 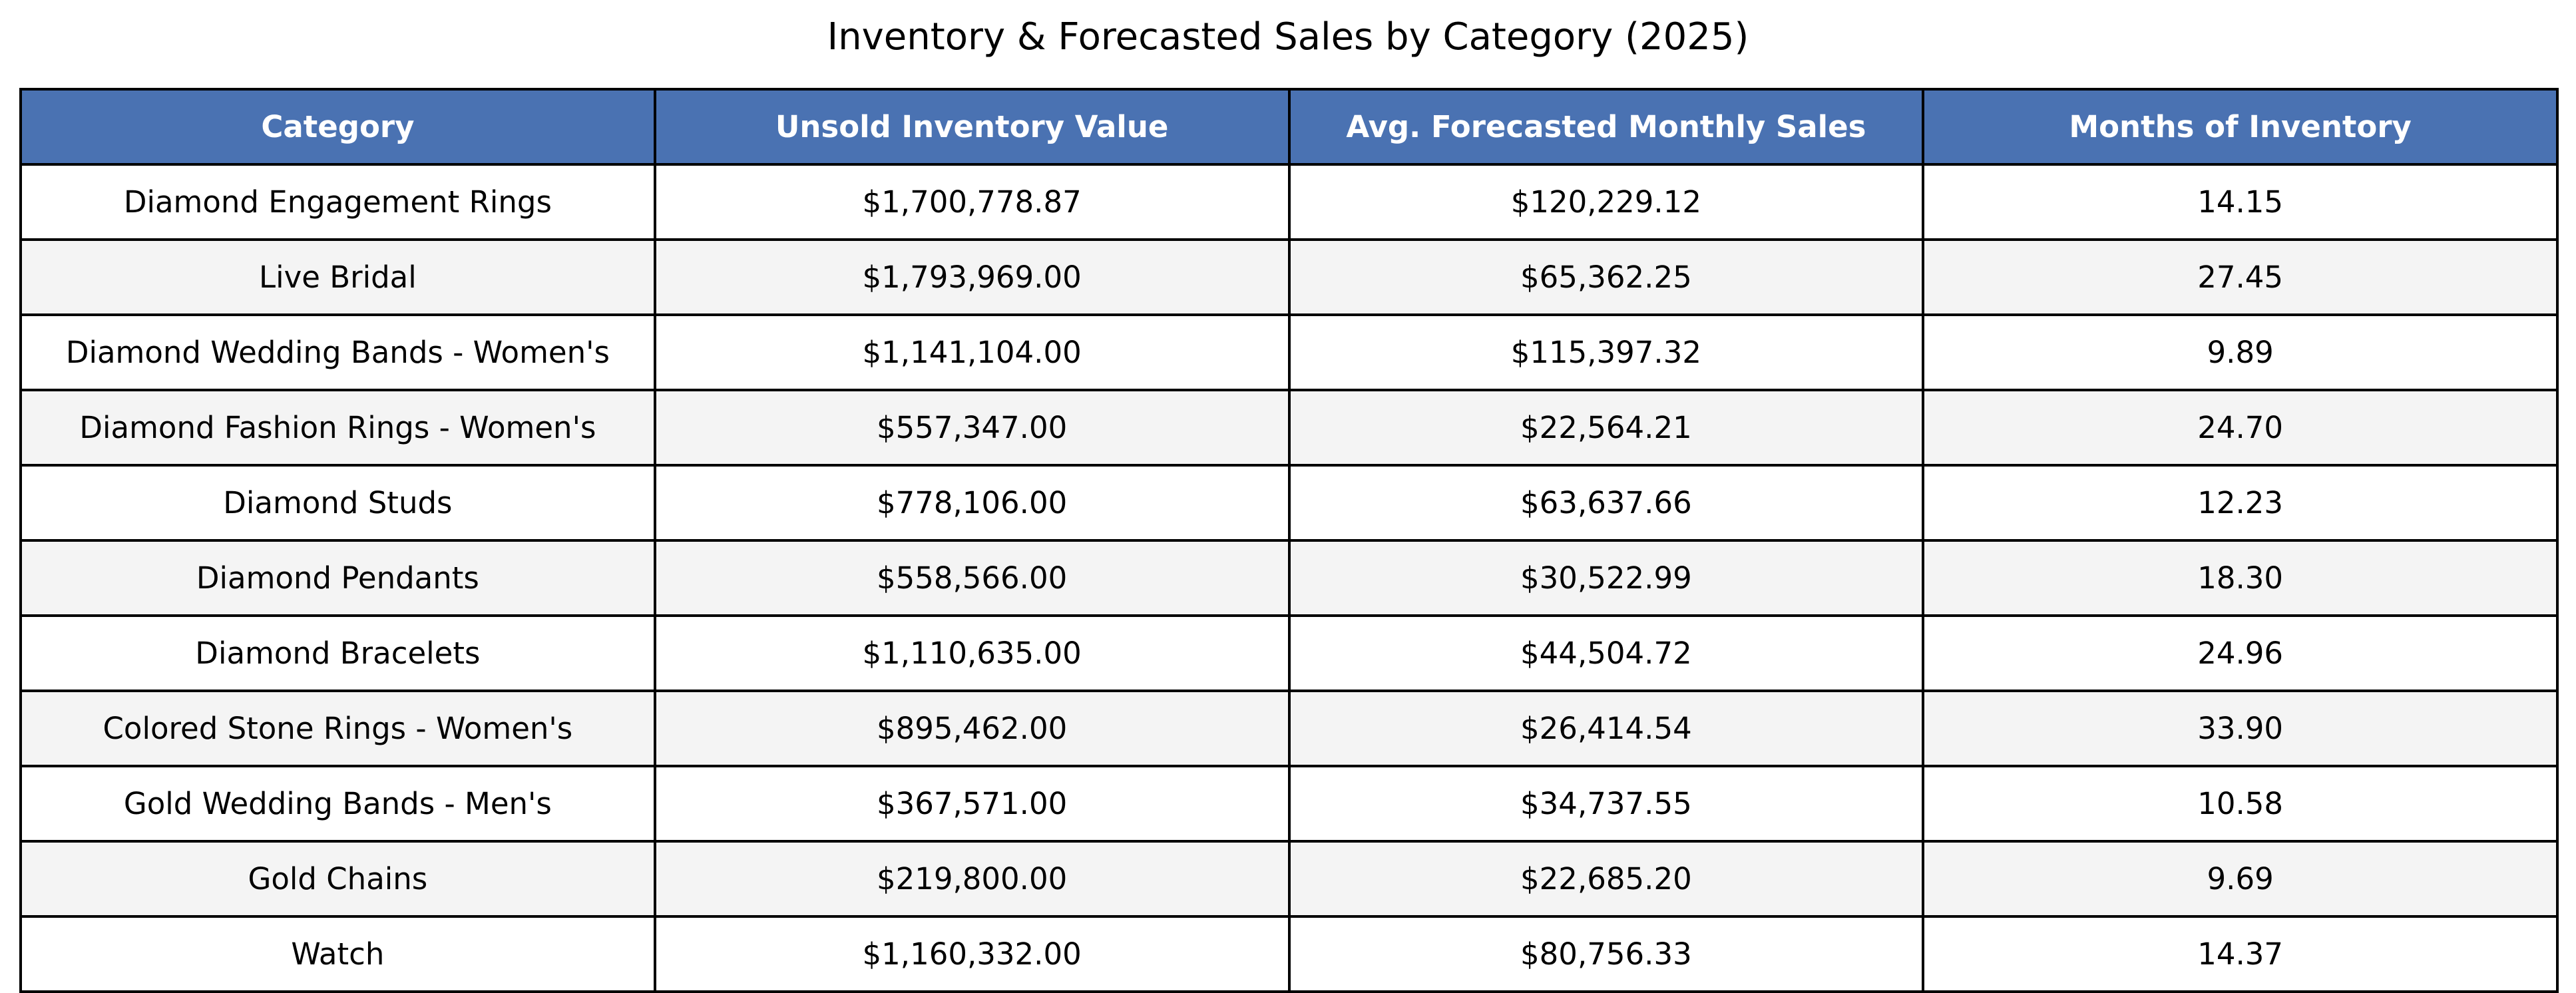 I want to click on category-cell: Diamond Bracelets, so click(x=337, y=653).